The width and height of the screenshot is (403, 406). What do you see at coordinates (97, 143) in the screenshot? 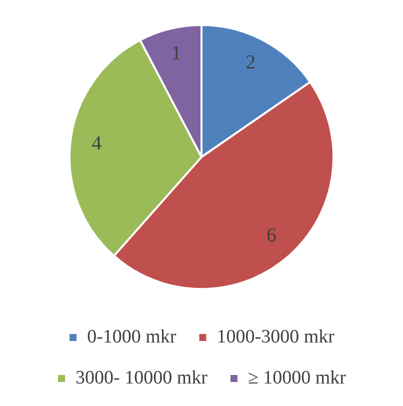
I see `data-label: 4` at bounding box center [97, 143].